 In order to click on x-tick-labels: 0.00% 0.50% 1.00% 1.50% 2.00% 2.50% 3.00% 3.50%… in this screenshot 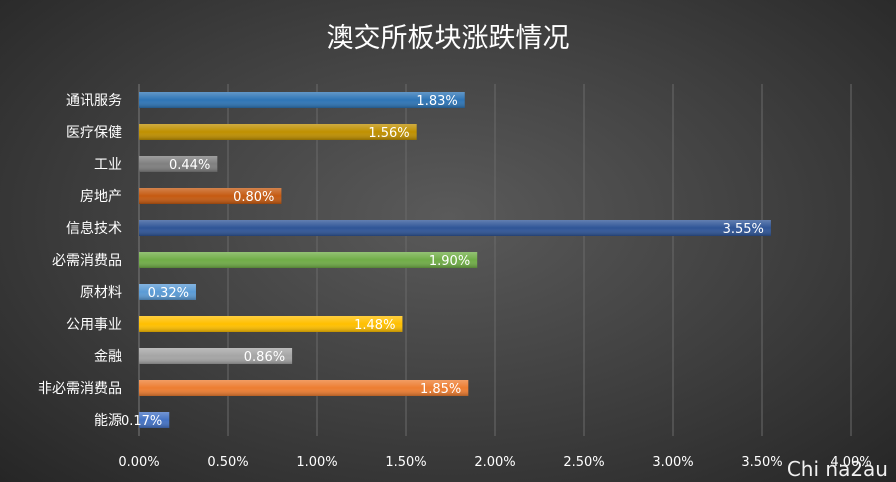, I will do `click(494, 462)`.